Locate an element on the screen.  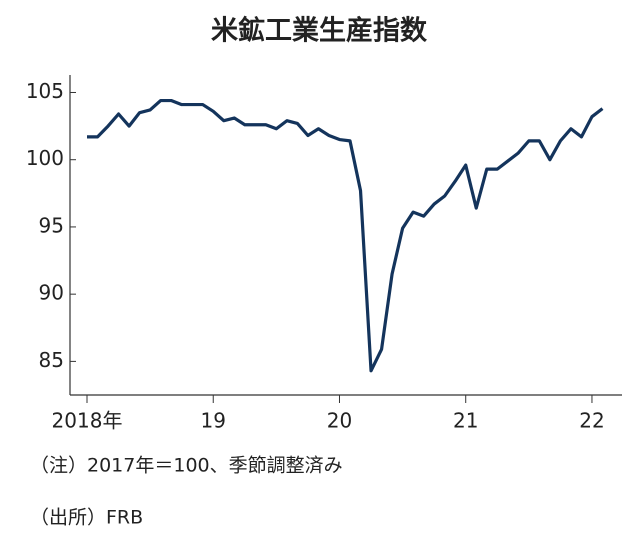
chart-title: 米鉱工業生産指数 is located at coordinates (319, 31).